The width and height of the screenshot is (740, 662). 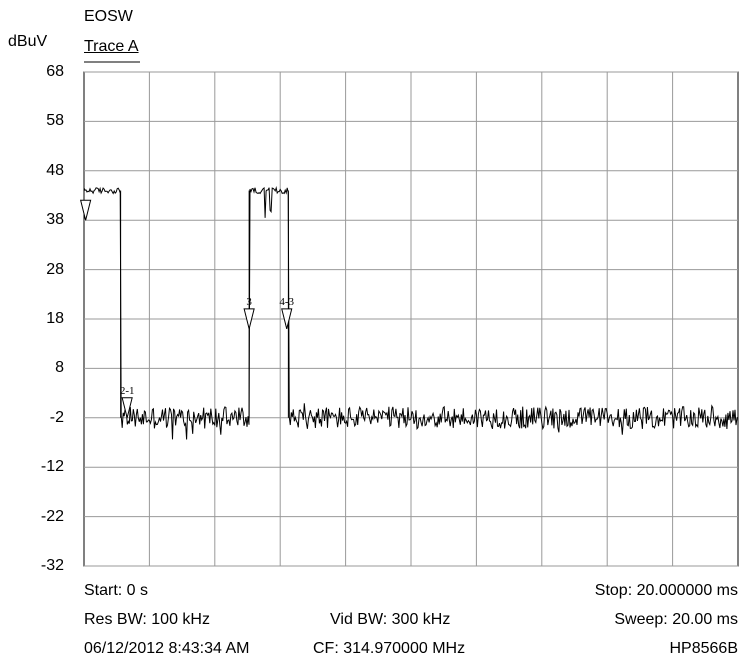 I want to click on y-tick-label: -22, so click(x=52, y=516).